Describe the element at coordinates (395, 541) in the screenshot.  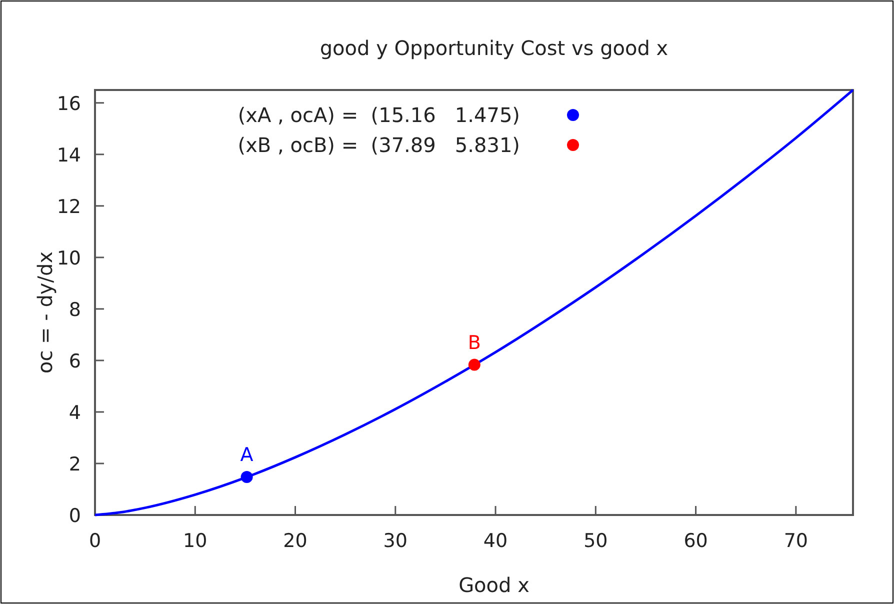
I see `x-tick-label: 30` at that location.